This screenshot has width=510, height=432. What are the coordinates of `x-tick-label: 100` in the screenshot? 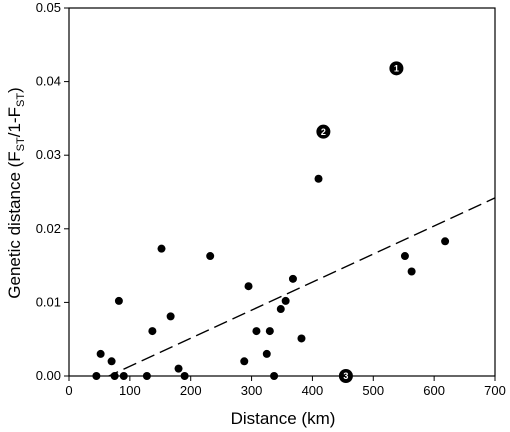 It's located at (130, 390).